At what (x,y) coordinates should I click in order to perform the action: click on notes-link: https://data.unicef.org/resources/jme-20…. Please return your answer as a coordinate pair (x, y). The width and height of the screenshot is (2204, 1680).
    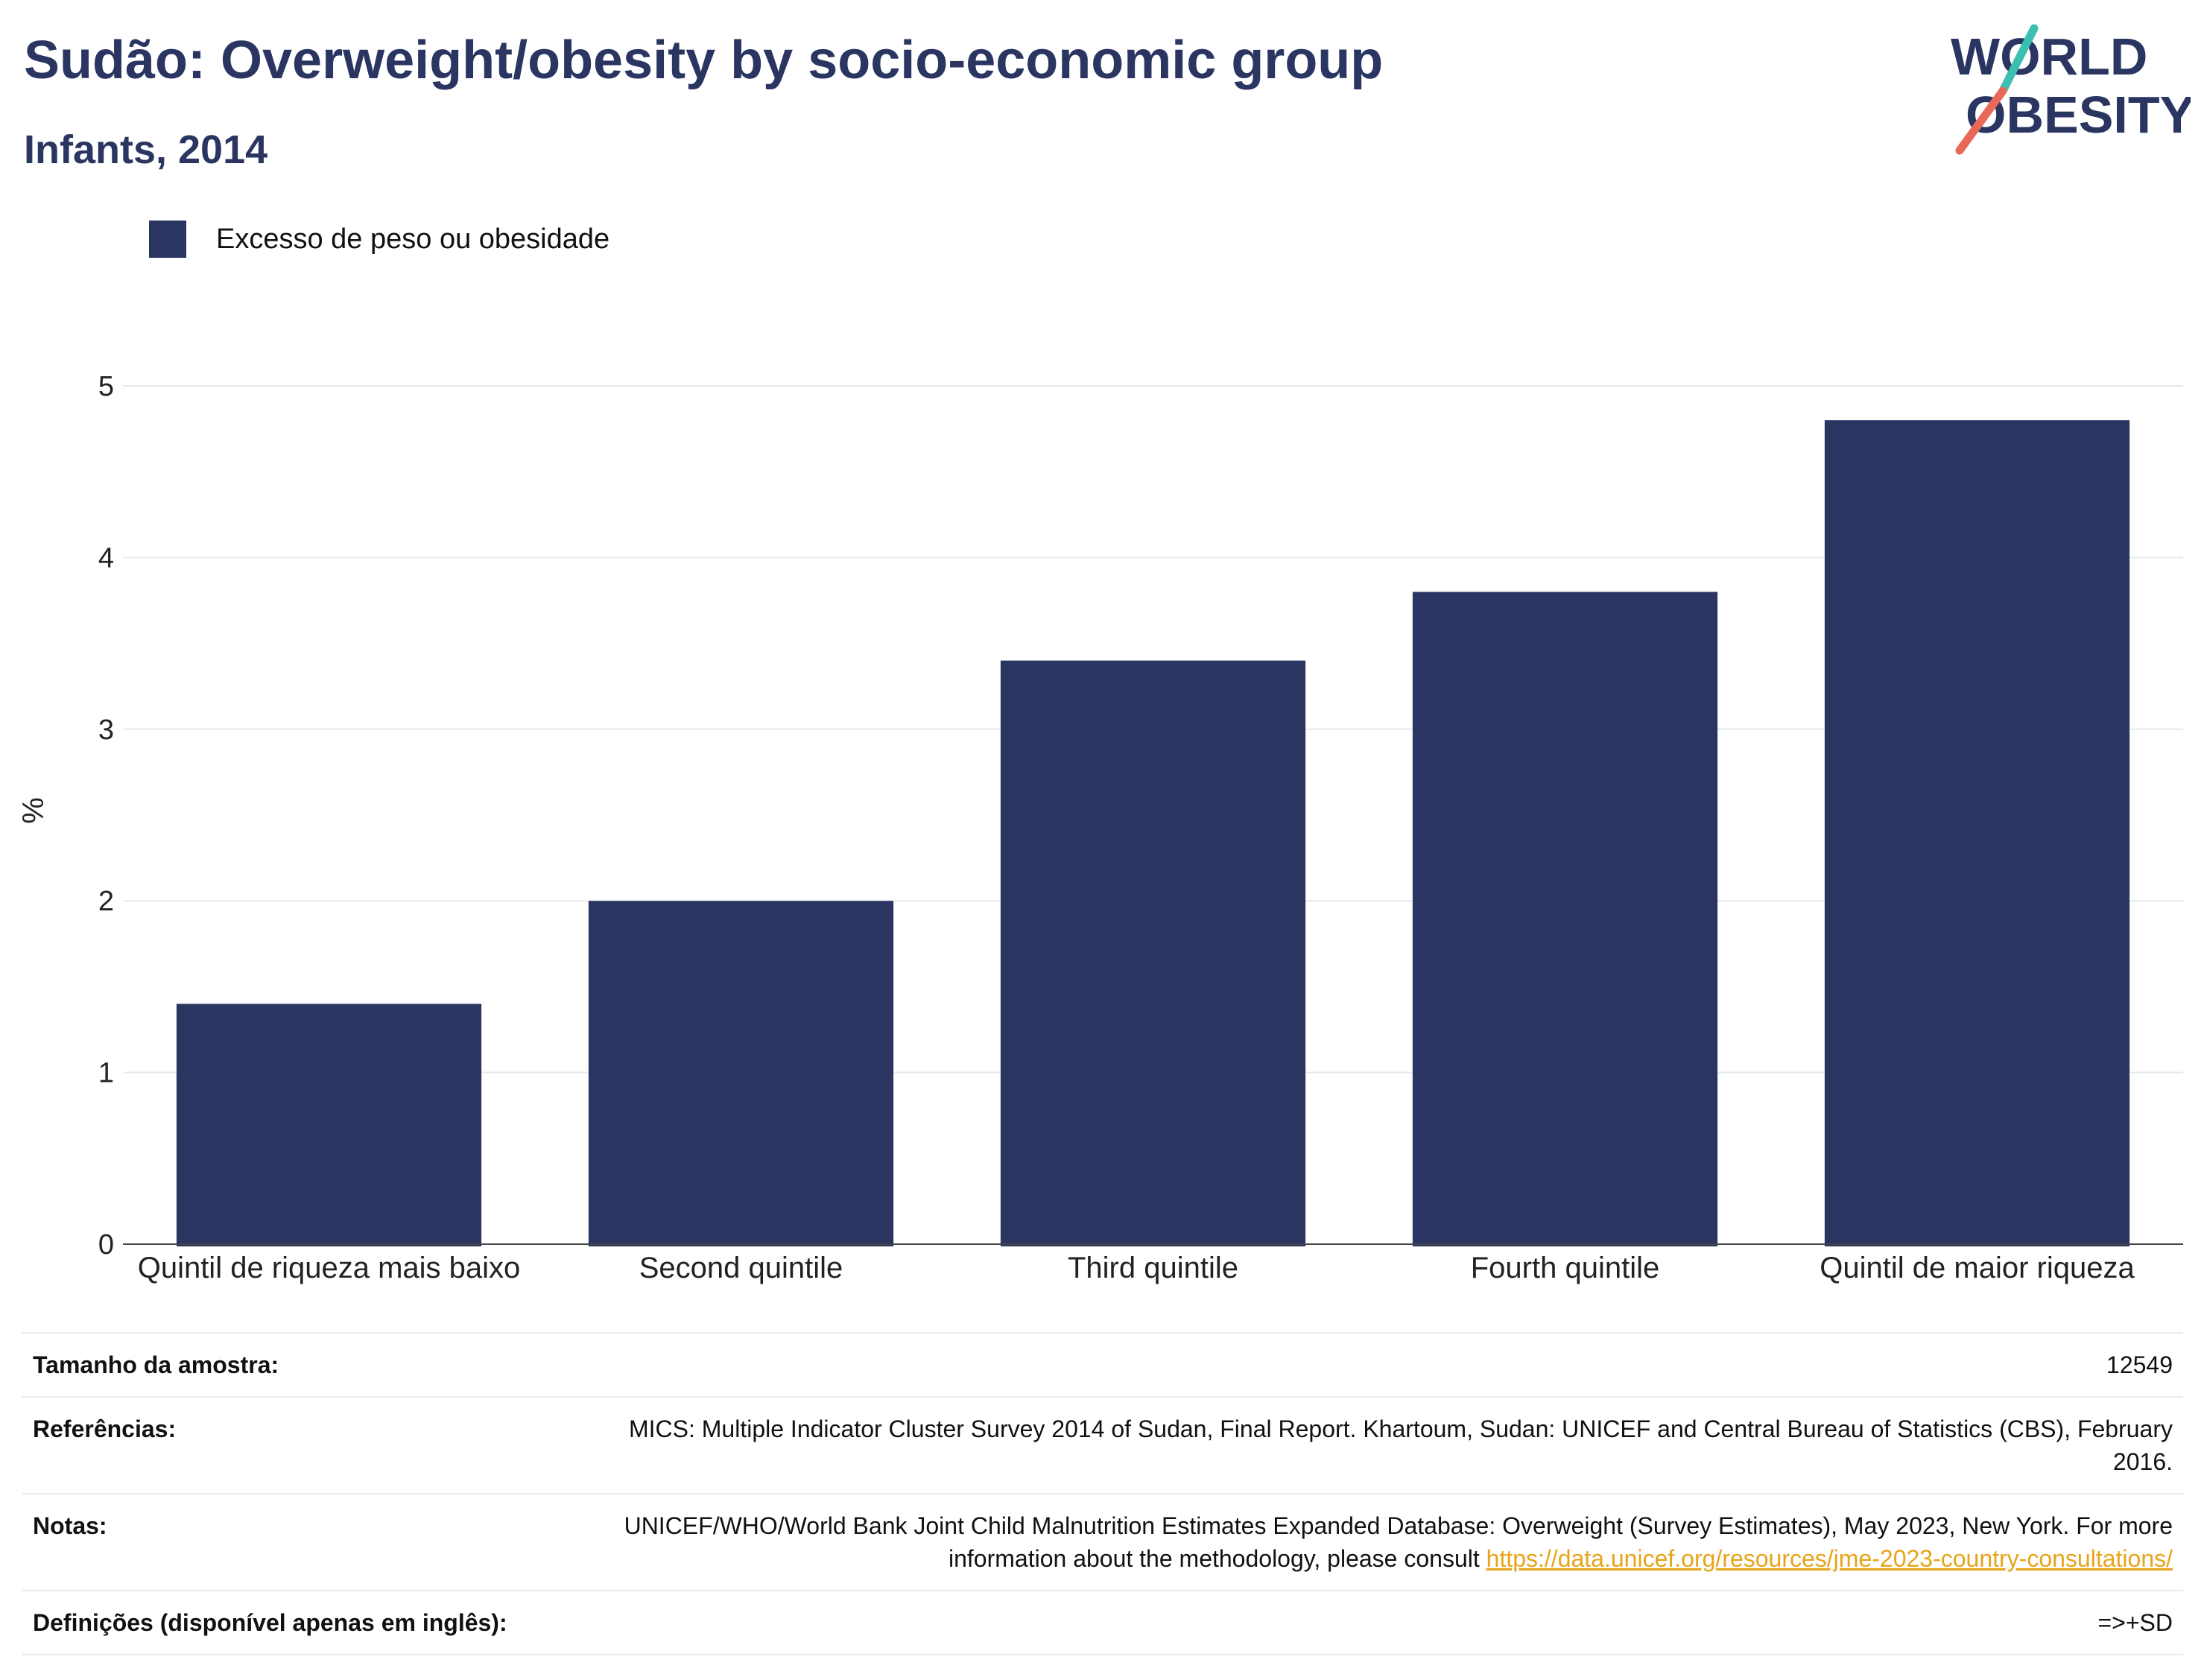
    Looking at the image, I should click on (1829, 1558).